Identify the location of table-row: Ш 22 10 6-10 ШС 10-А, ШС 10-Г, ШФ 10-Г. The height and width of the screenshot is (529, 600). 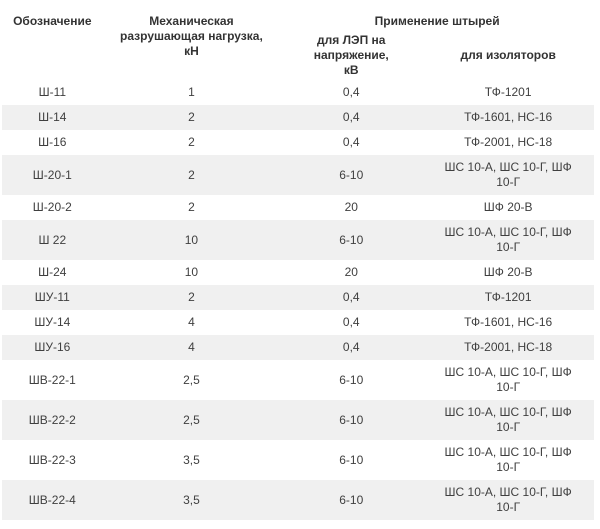
(298, 240).